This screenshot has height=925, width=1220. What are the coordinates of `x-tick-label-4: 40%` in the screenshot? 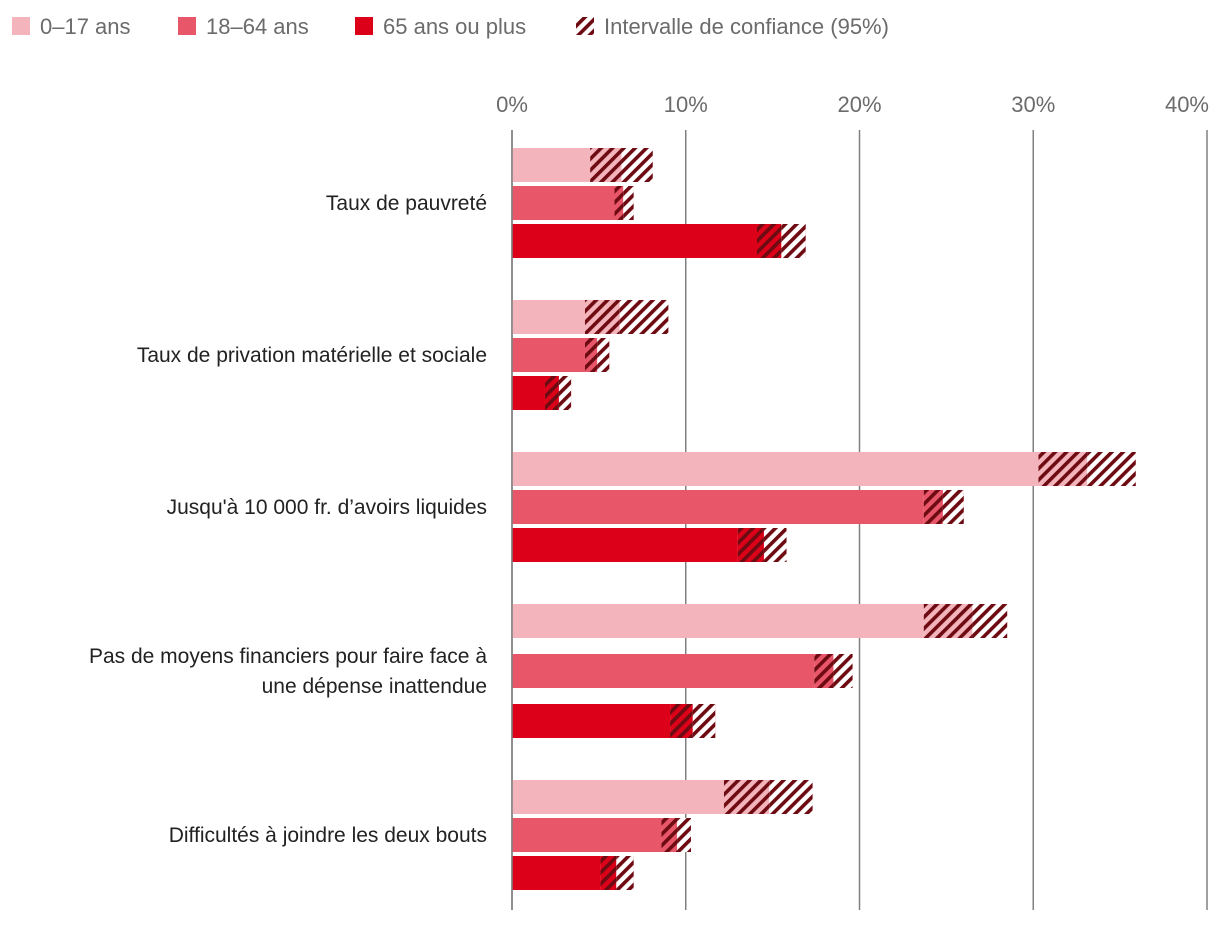 It's located at (1187, 104).